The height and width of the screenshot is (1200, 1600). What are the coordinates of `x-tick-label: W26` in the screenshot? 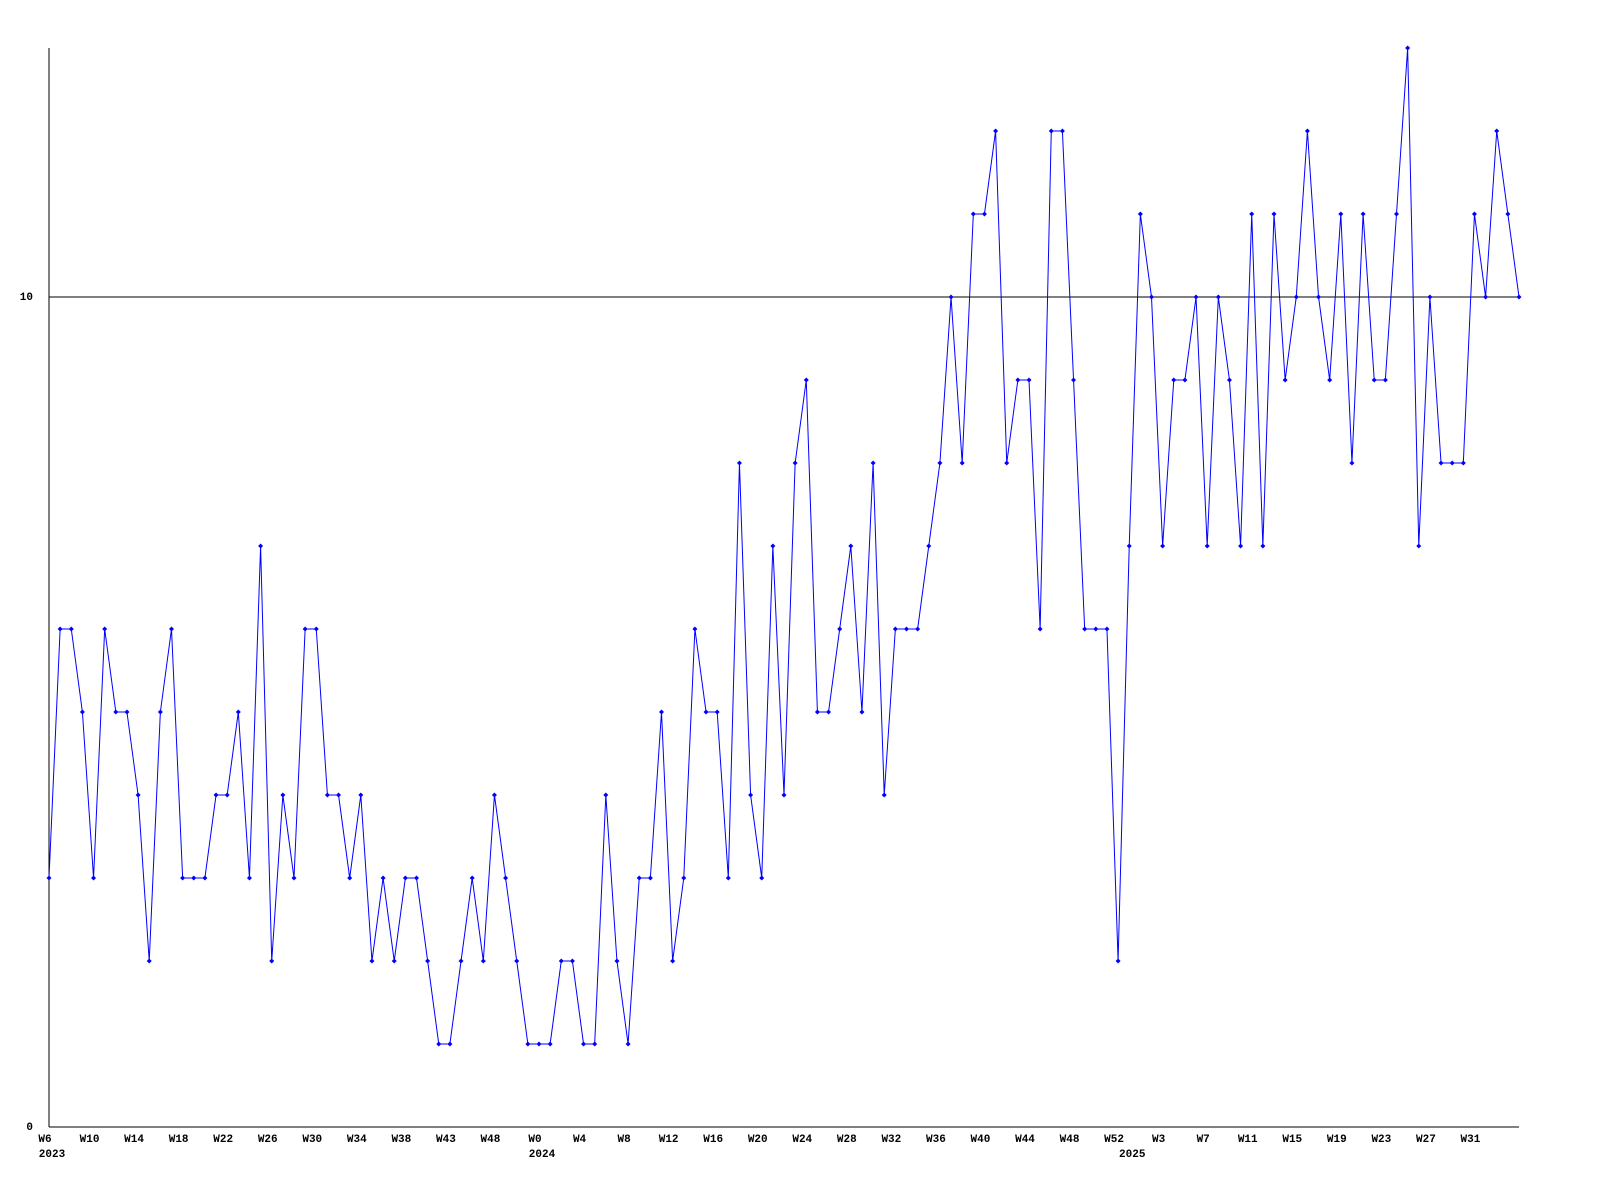 It's located at (268, 1140).